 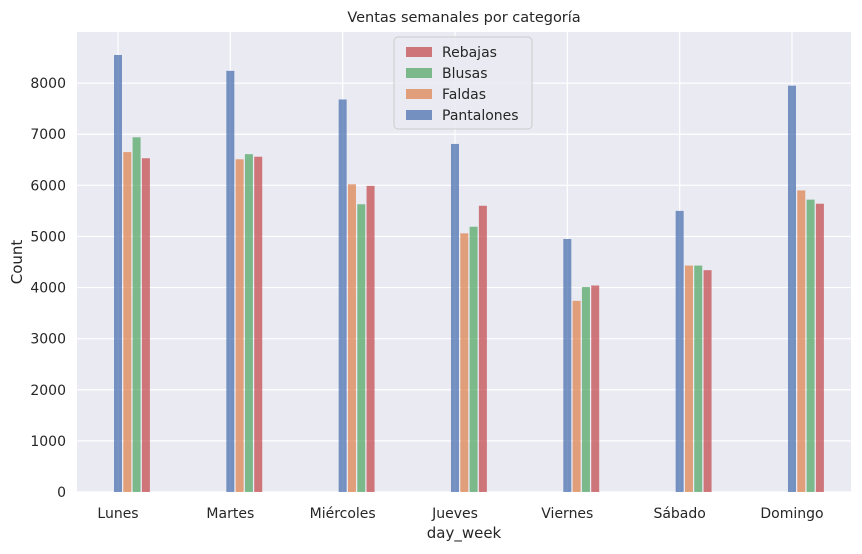 What do you see at coordinates (343, 514) in the screenshot?
I see `x-tick-label: Miércoles` at bounding box center [343, 514].